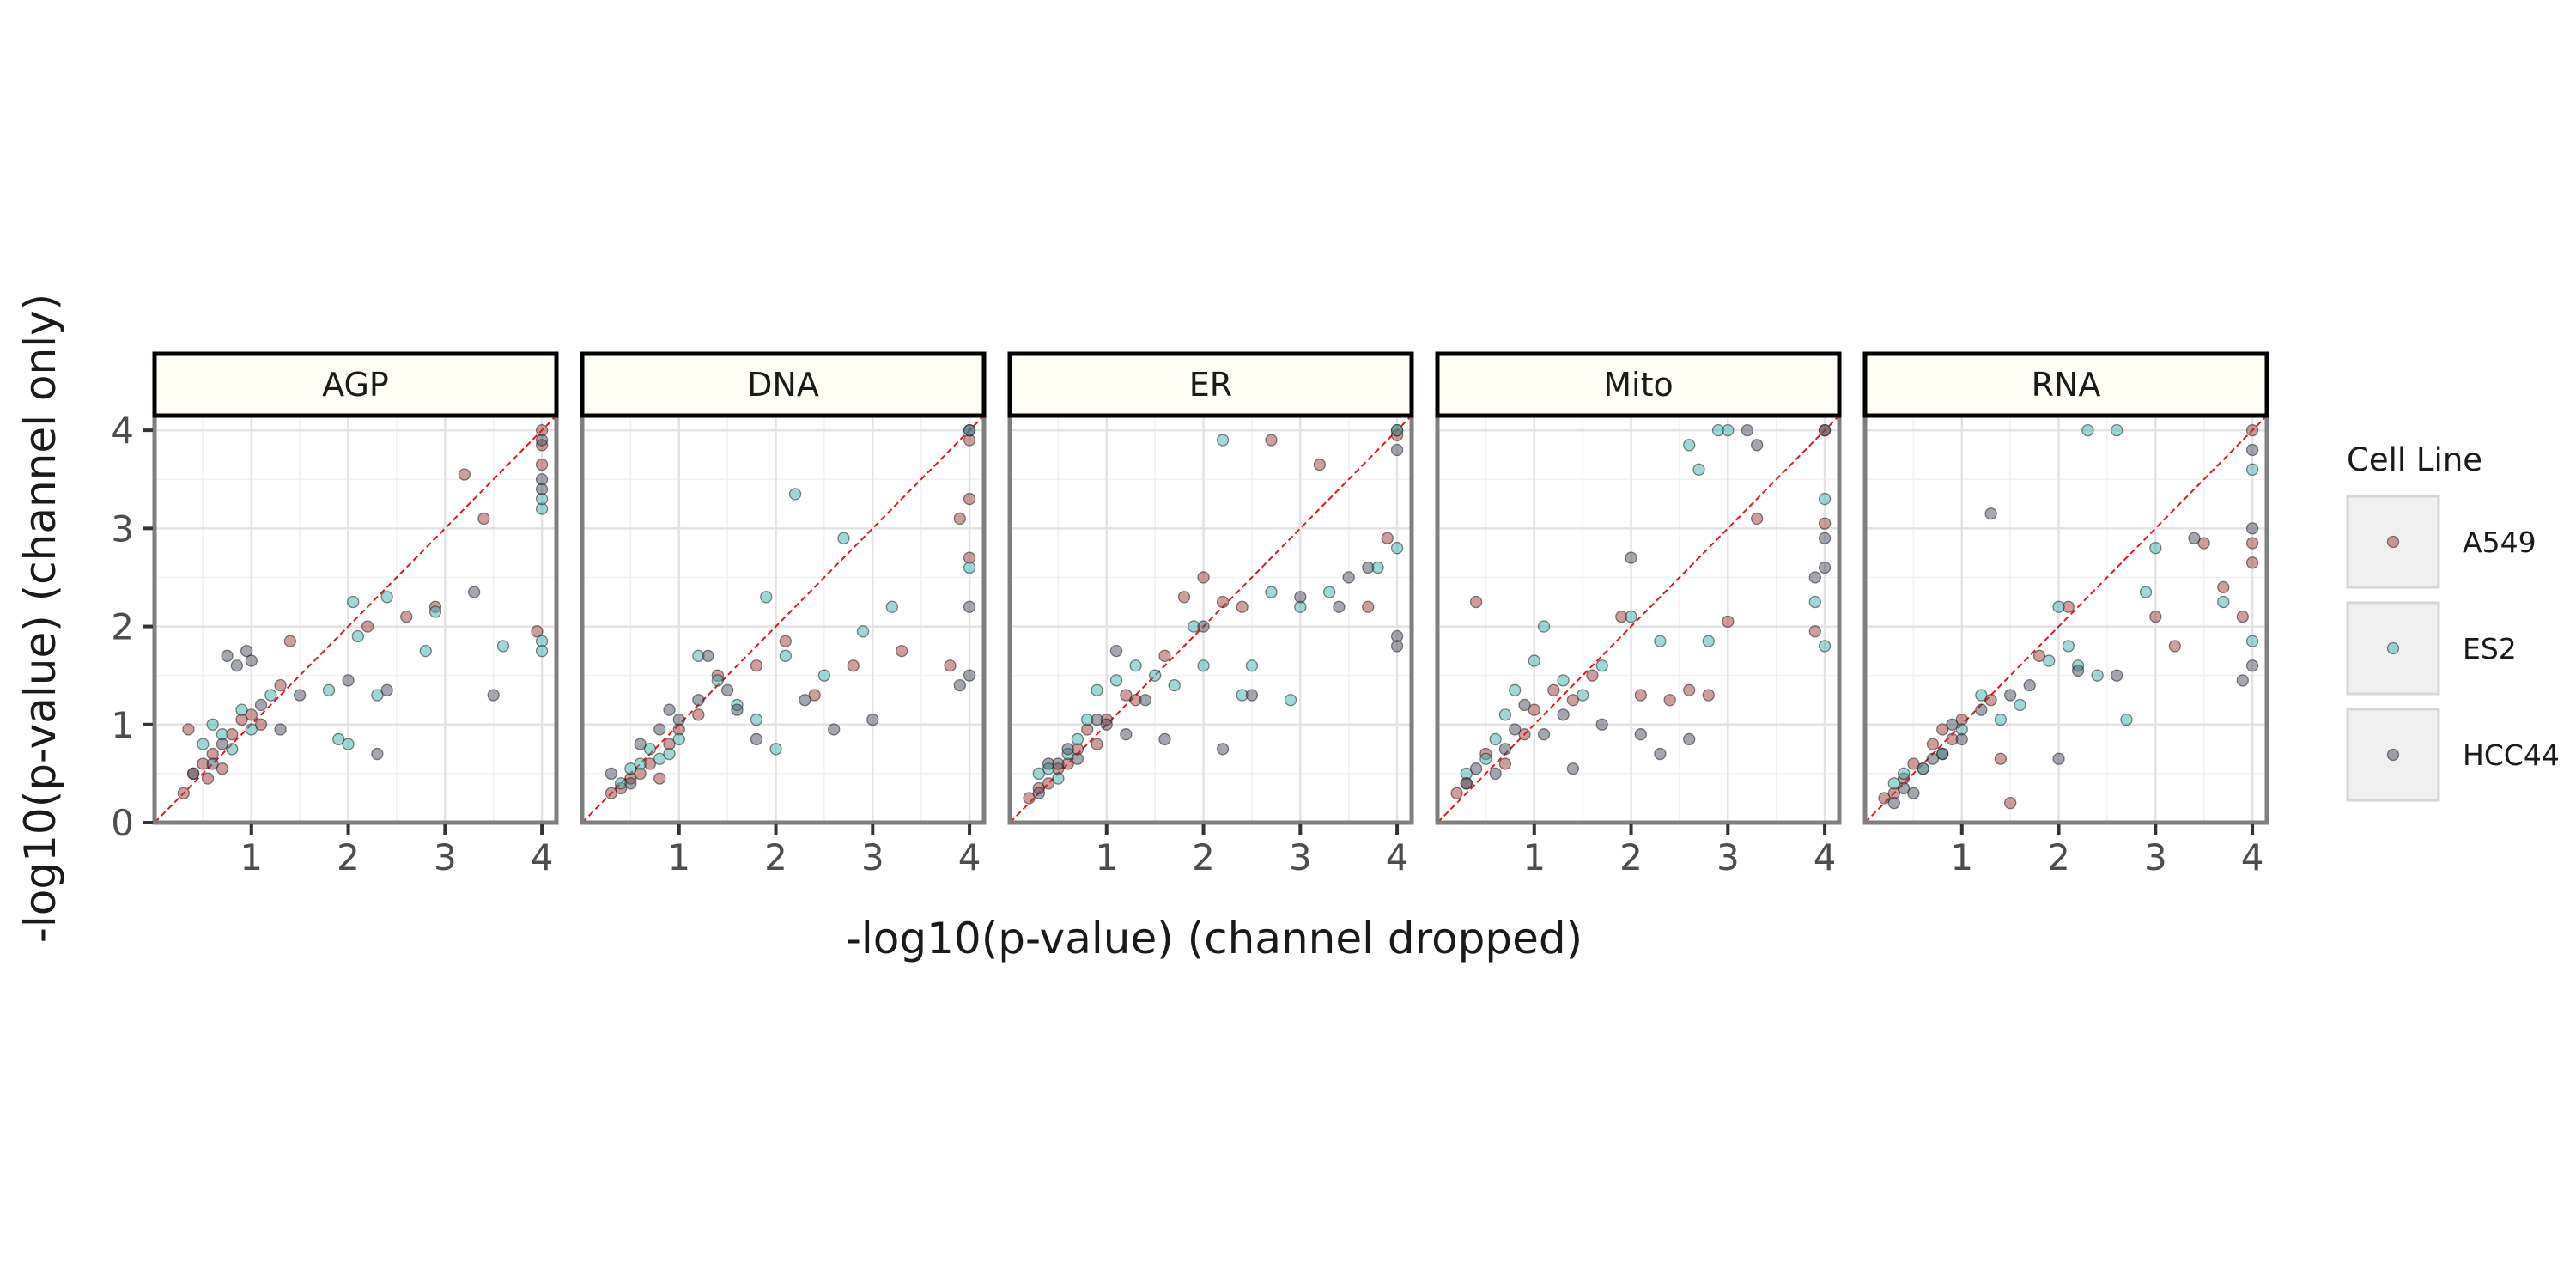  What do you see at coordinates (123, 725) in the screenshot?
I see `y-tick-label: 1` at bounding box center [123, 725].